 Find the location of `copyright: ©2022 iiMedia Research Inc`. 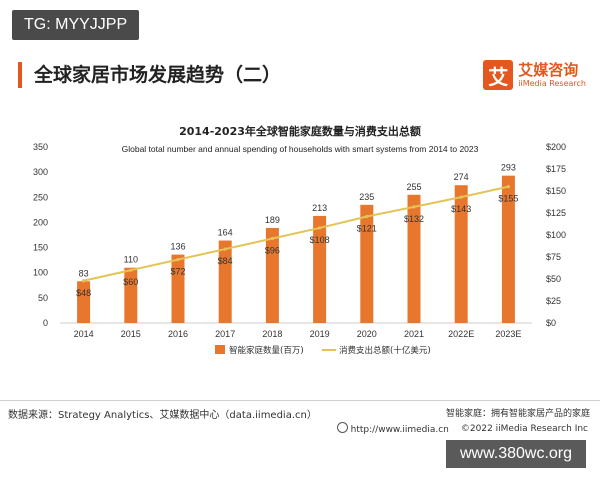

copyright: ©2022 iiMedia Research Inc is located at coordinates (524, 428).